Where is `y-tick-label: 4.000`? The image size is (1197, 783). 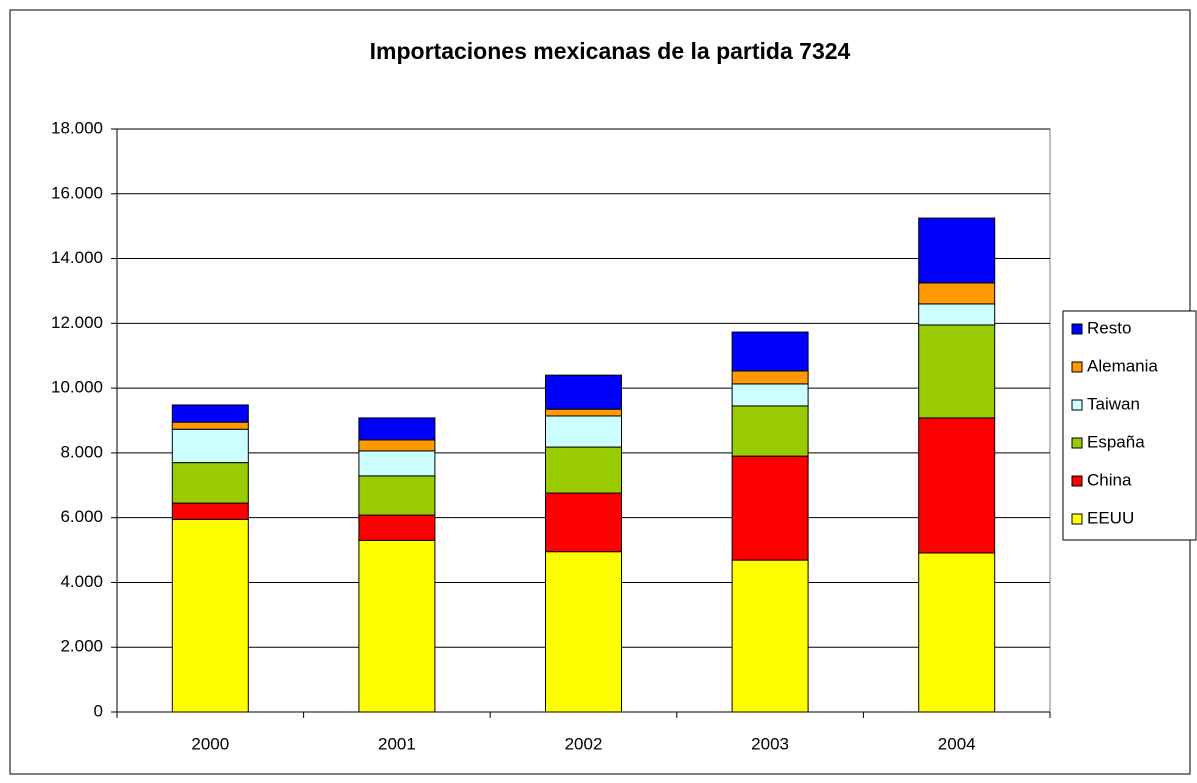
y-tick-label: 4.000 is located at coordinates (81, 581).